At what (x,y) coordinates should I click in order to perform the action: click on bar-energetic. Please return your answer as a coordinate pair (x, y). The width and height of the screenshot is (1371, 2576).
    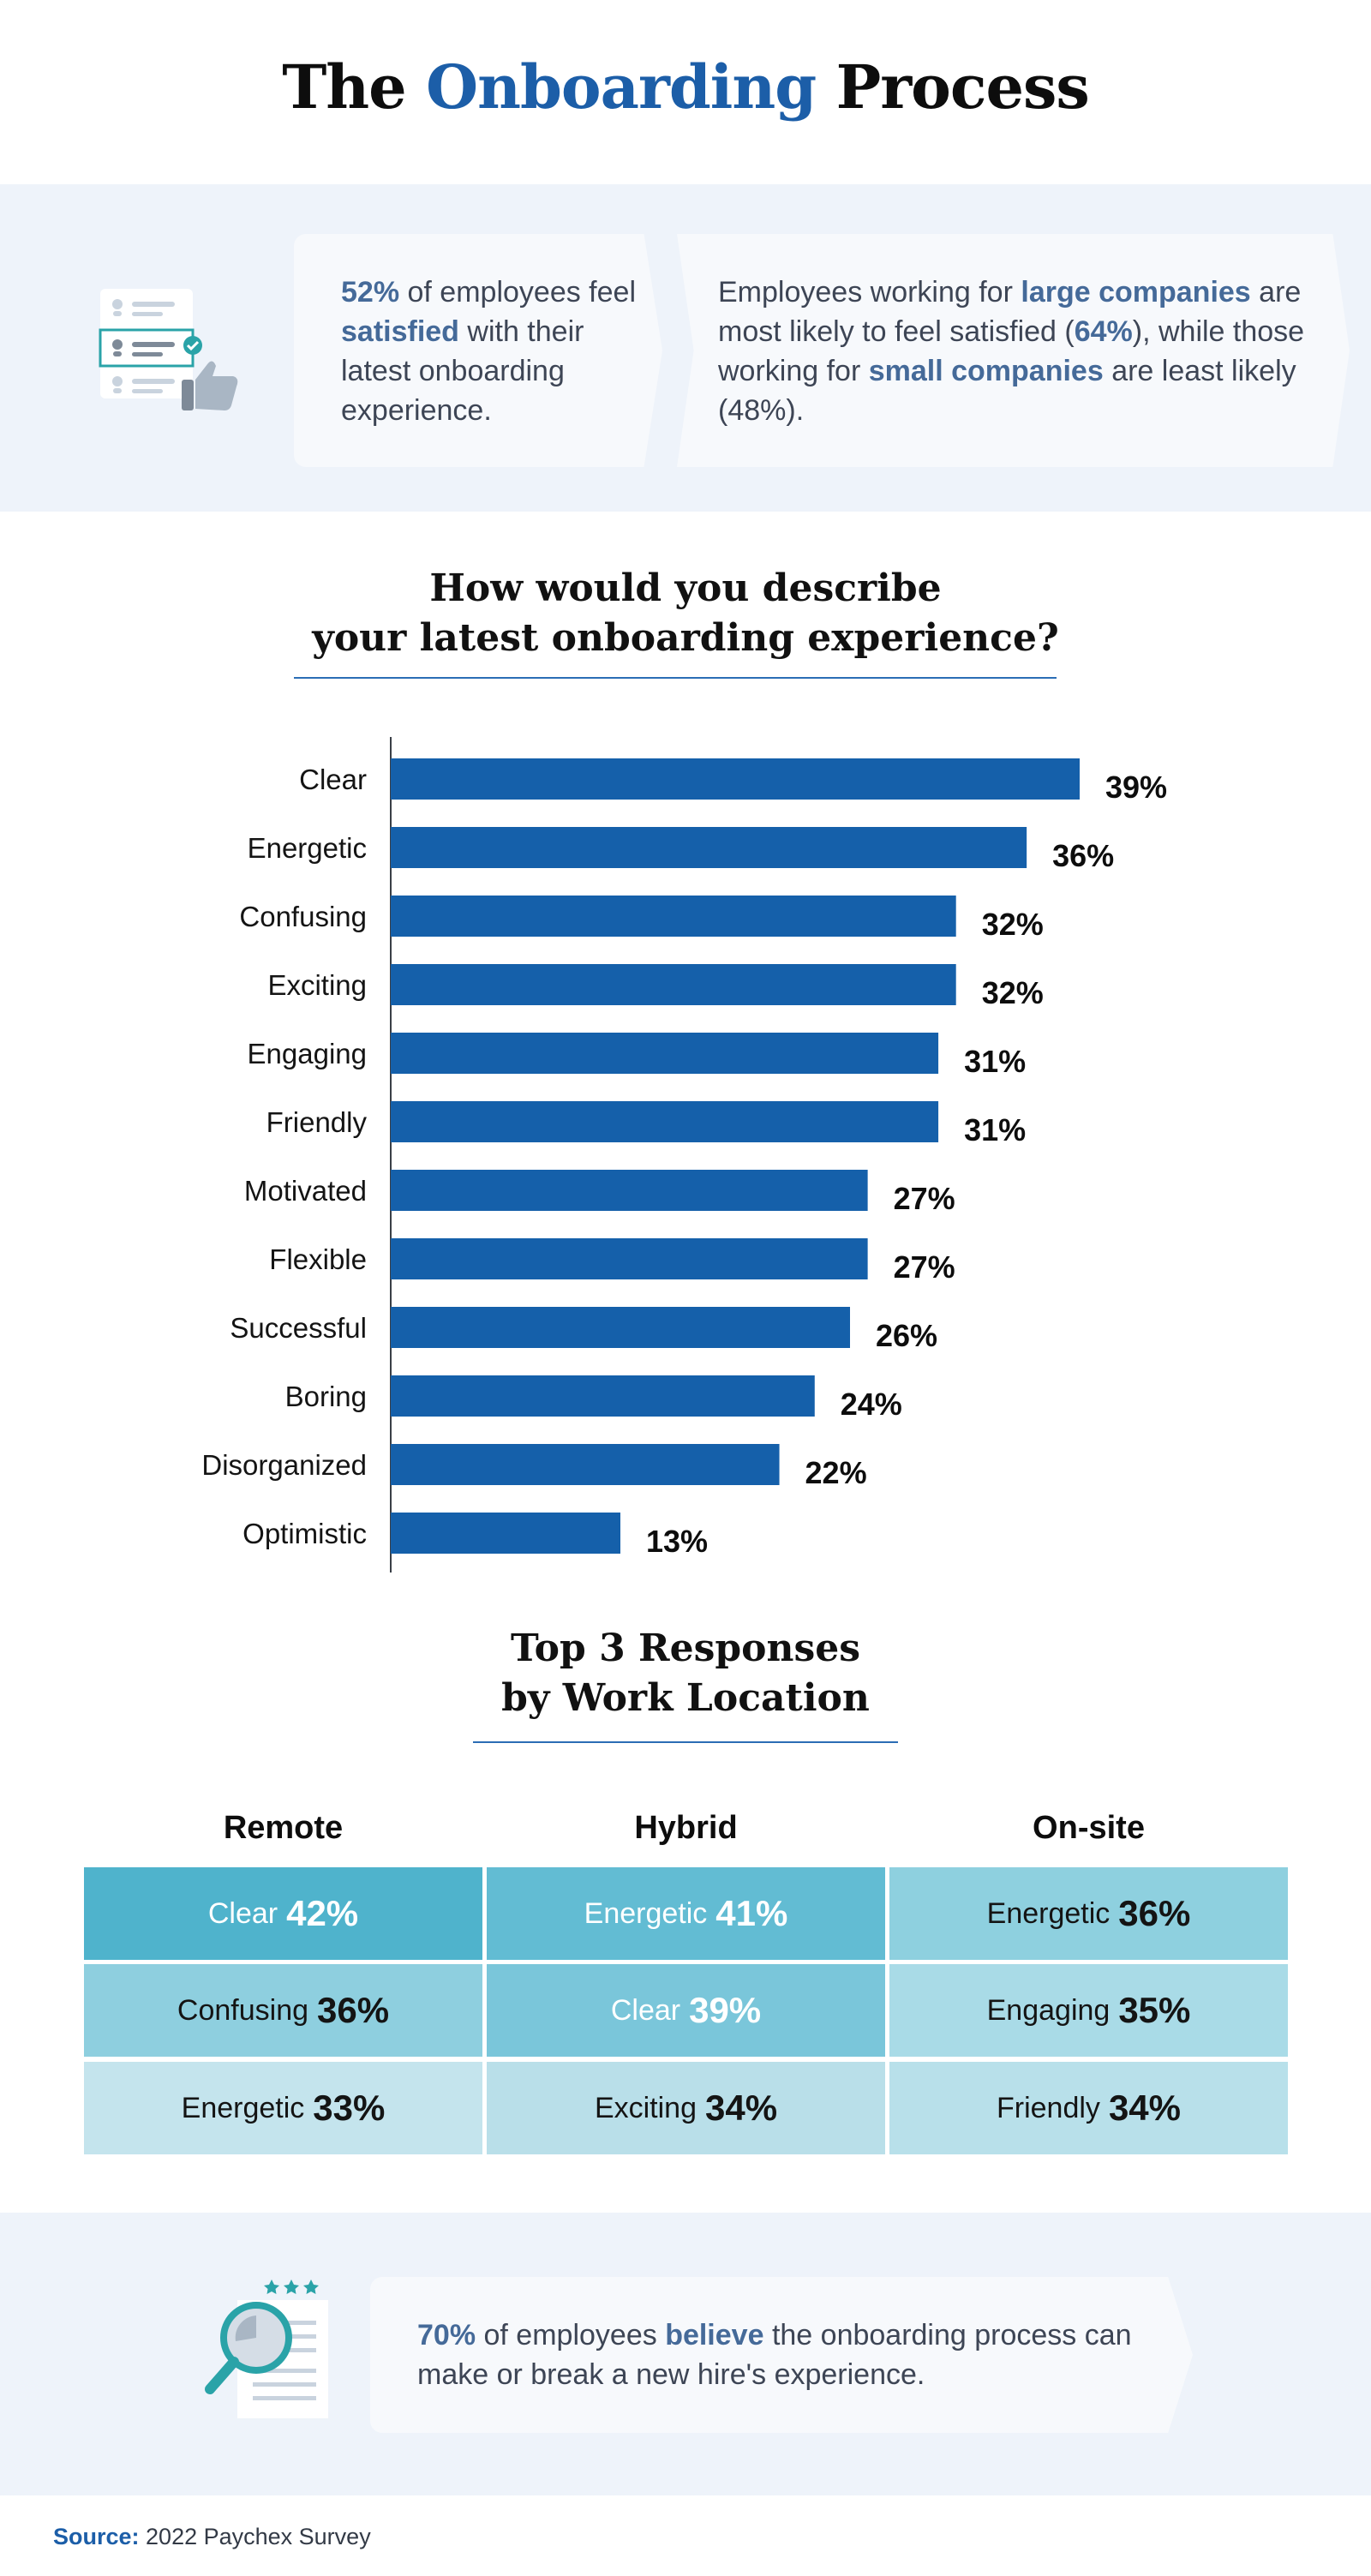
    Looking at the image, I should click on (709, 847).